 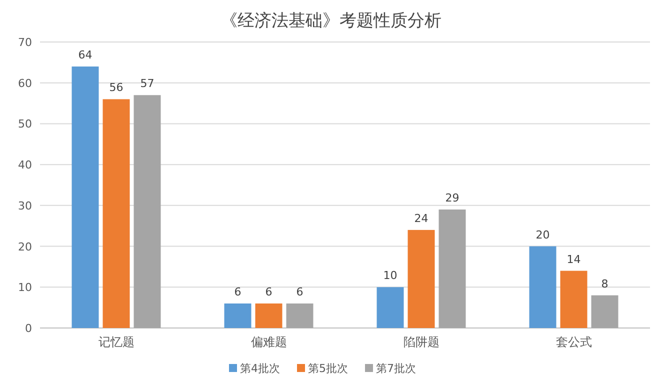 What do you see at coordinates (28, 328) in the screenshot?
I see `y-tick-label: 0` at bounding box center [28, 328].